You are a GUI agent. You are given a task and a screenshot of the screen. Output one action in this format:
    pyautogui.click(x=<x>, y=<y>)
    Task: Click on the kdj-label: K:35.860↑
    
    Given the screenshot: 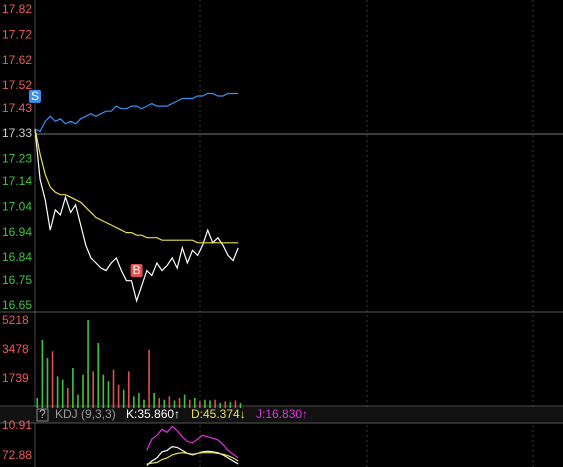 What is the action you would take?
    pyautogui.click(x=153, y=414)
    